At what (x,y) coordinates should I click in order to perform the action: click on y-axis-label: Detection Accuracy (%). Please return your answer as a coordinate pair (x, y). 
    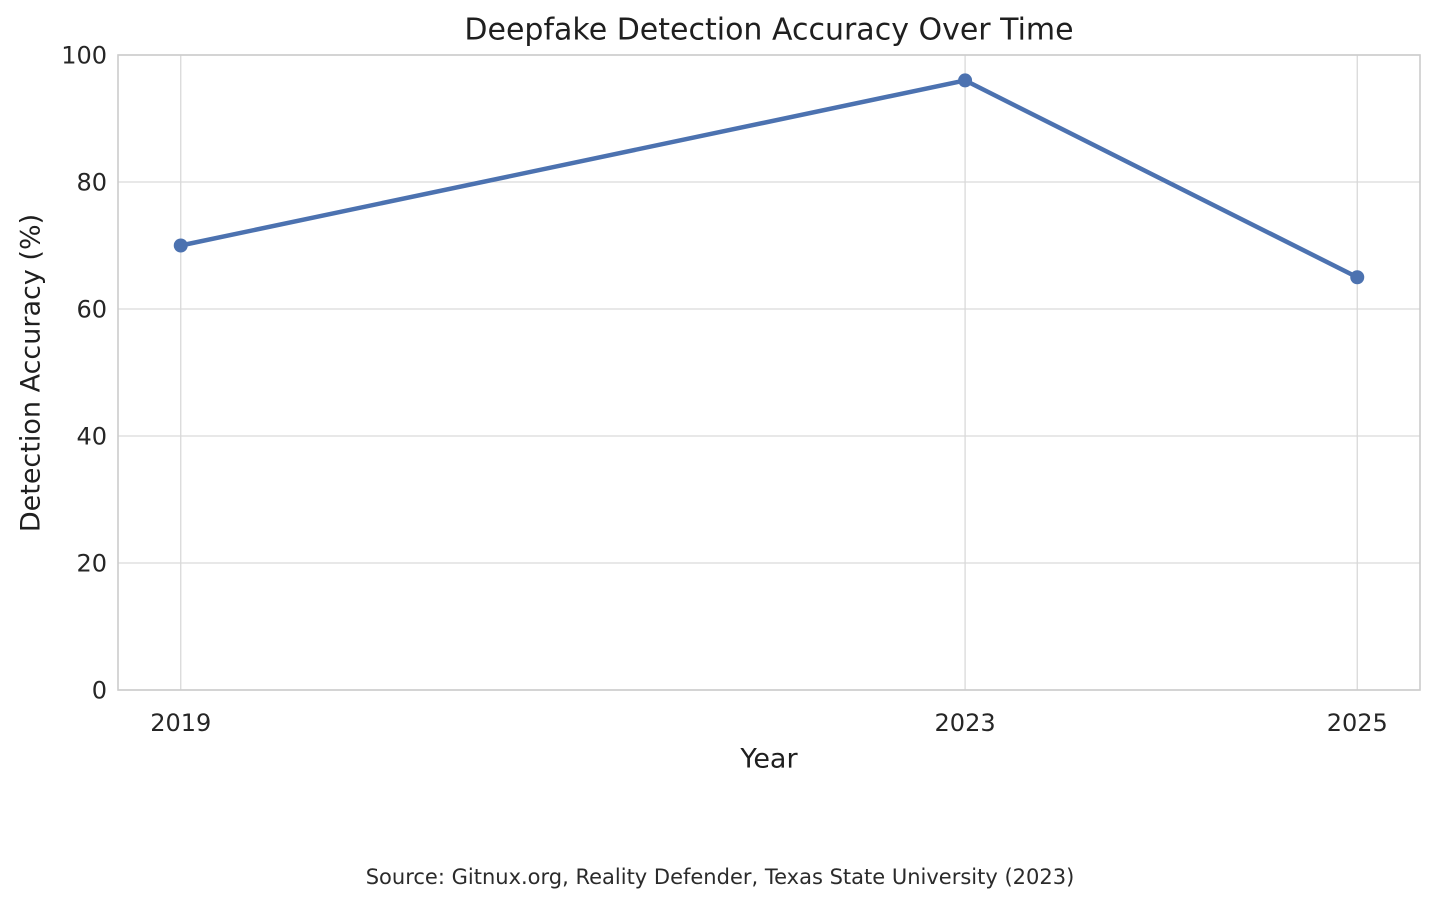
    Looking at the image, I should click on (31, 373).